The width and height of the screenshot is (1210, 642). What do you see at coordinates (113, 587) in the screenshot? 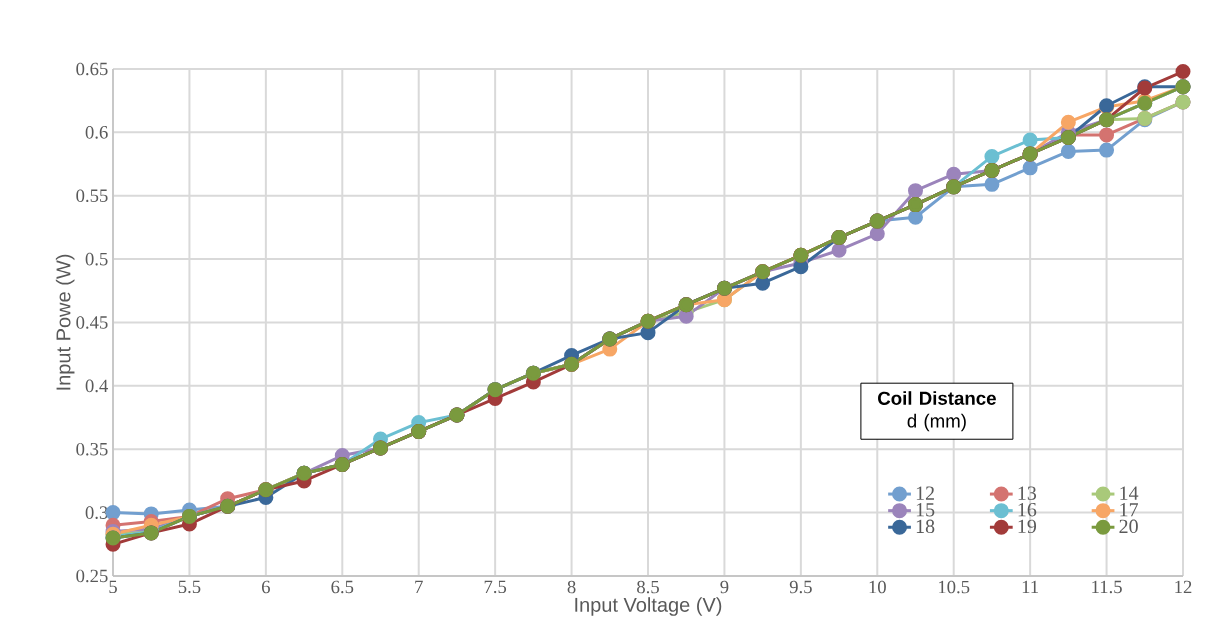
I see `x-tick-label: 5` at bounding box center [113, 587].